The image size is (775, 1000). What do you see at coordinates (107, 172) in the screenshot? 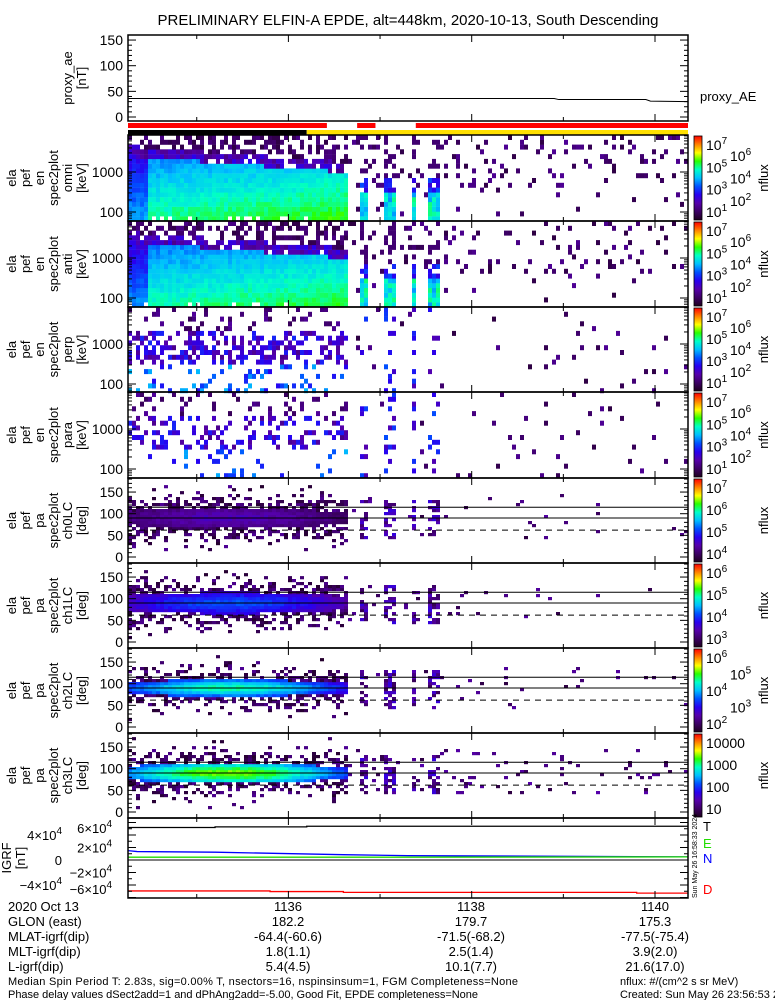
I see `y-tick-label: 1000` at bounding box center [107, 172].